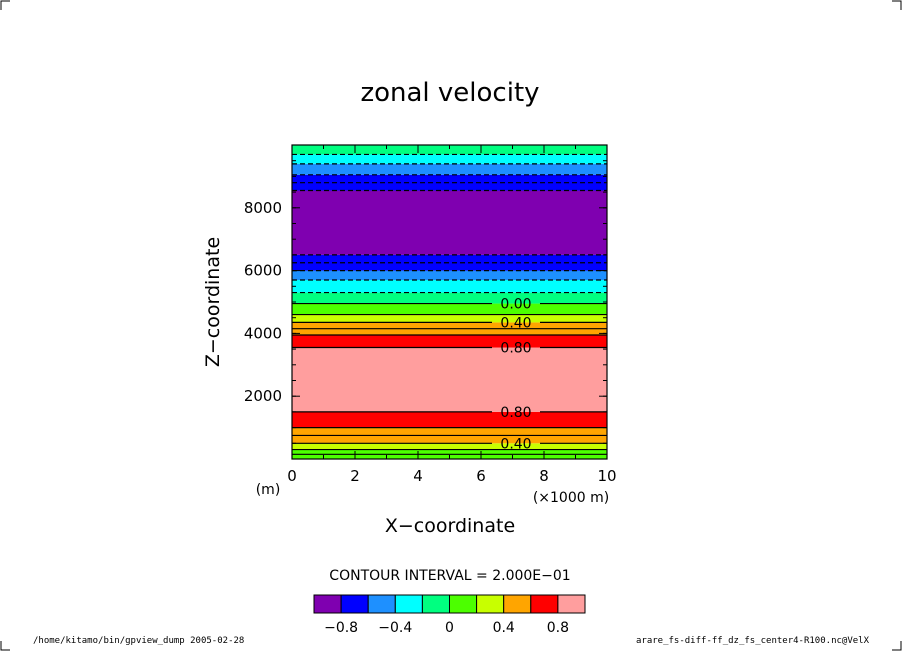 The width and height of the screenshot is (902, 652). Describe the element at coordinates (515, 349) in the screenshot. I see `contour-label-6: 0.80` at that location.